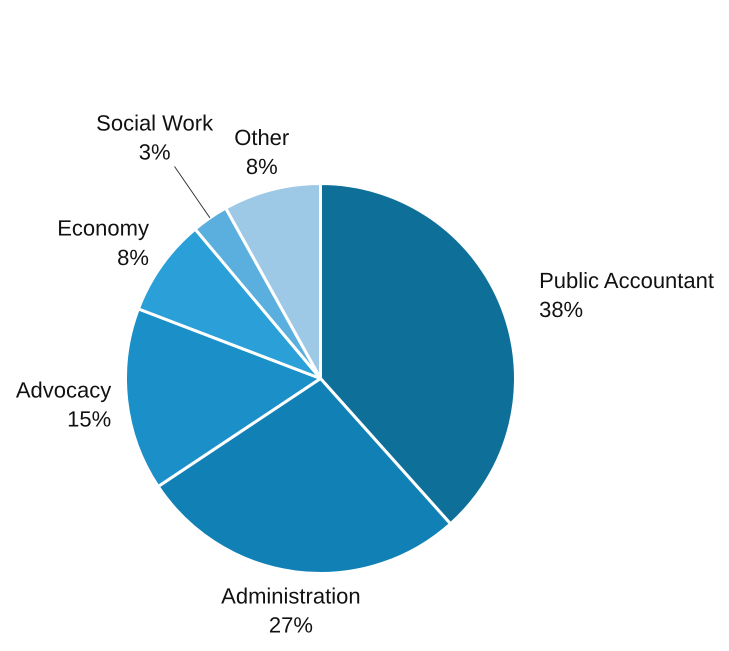 This screenshot has width=729, height=651. I want to click on slice-label: Advocacy, so click(64, 389).